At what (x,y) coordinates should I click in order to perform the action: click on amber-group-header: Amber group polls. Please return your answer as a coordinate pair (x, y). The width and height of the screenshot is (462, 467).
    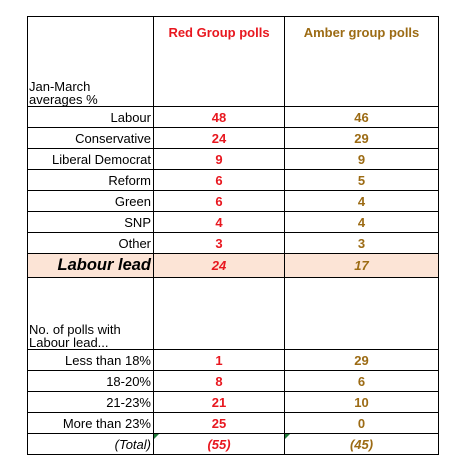
    Looking at the image, I should click on (361, 61).